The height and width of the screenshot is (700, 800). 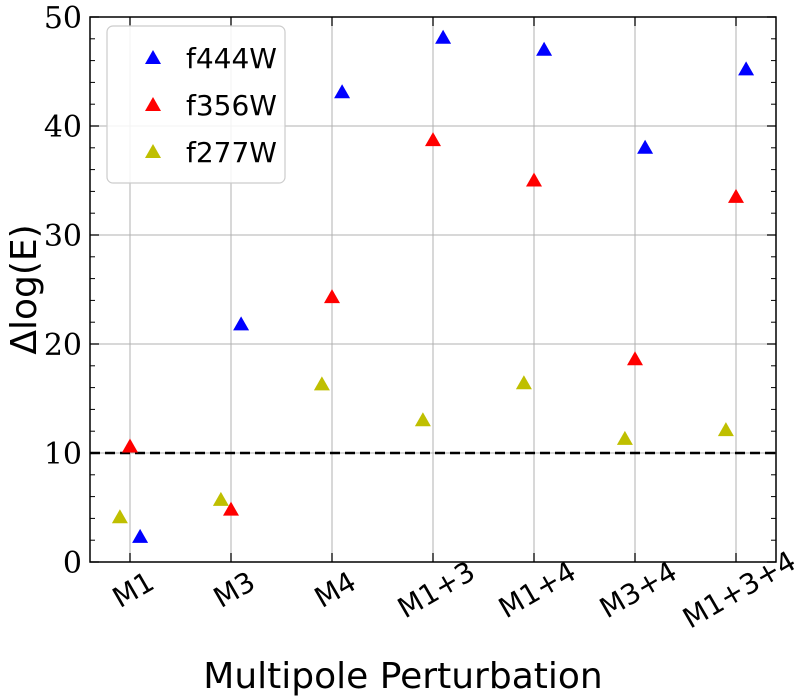 What do you see at coordinates (231, 105) in the screenshot?
I see `legend-label-f356W: f356W` at bounding box center [231, 105].